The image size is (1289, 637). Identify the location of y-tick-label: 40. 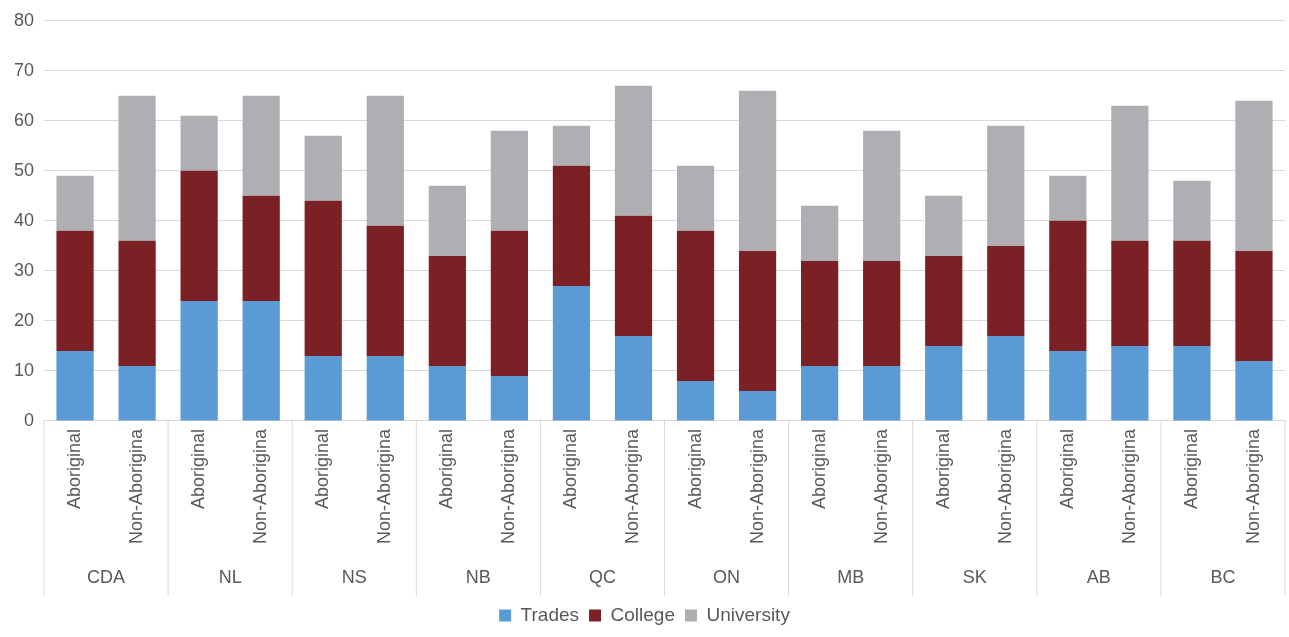
(24, 219).